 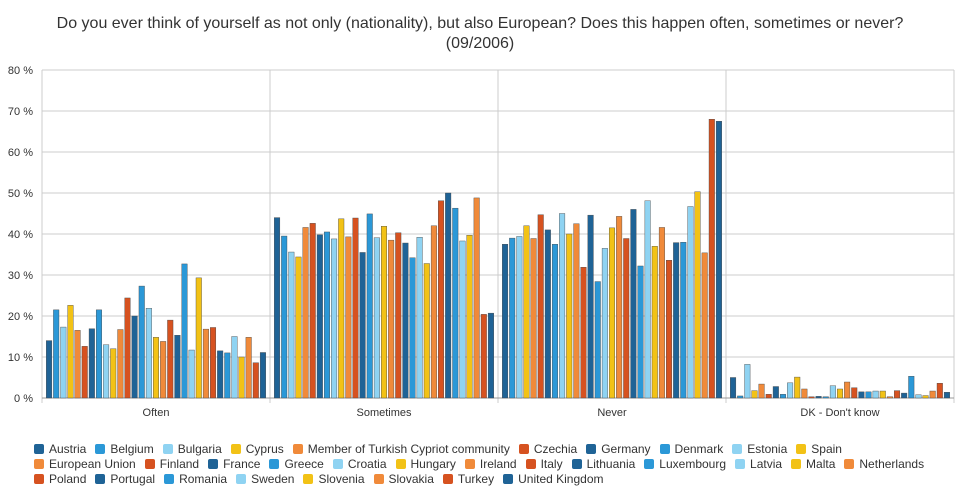 I want to click on legend-item: Denmark, so click(x=691, y=449).